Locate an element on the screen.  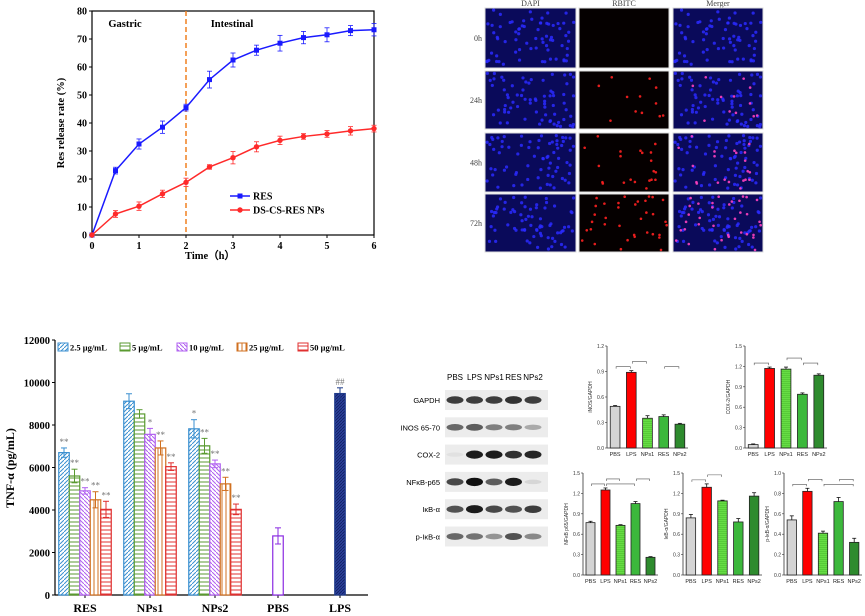
bar-NPs2-2: ** is located at coordinates (215, 522).